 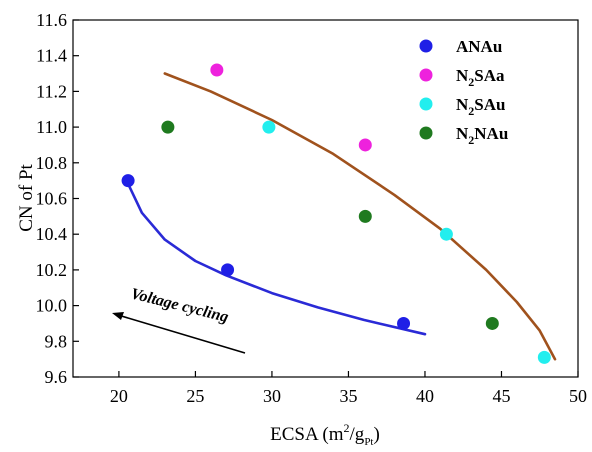 I want to click on legend-label: N2SAu, so click(x=480, y=106).